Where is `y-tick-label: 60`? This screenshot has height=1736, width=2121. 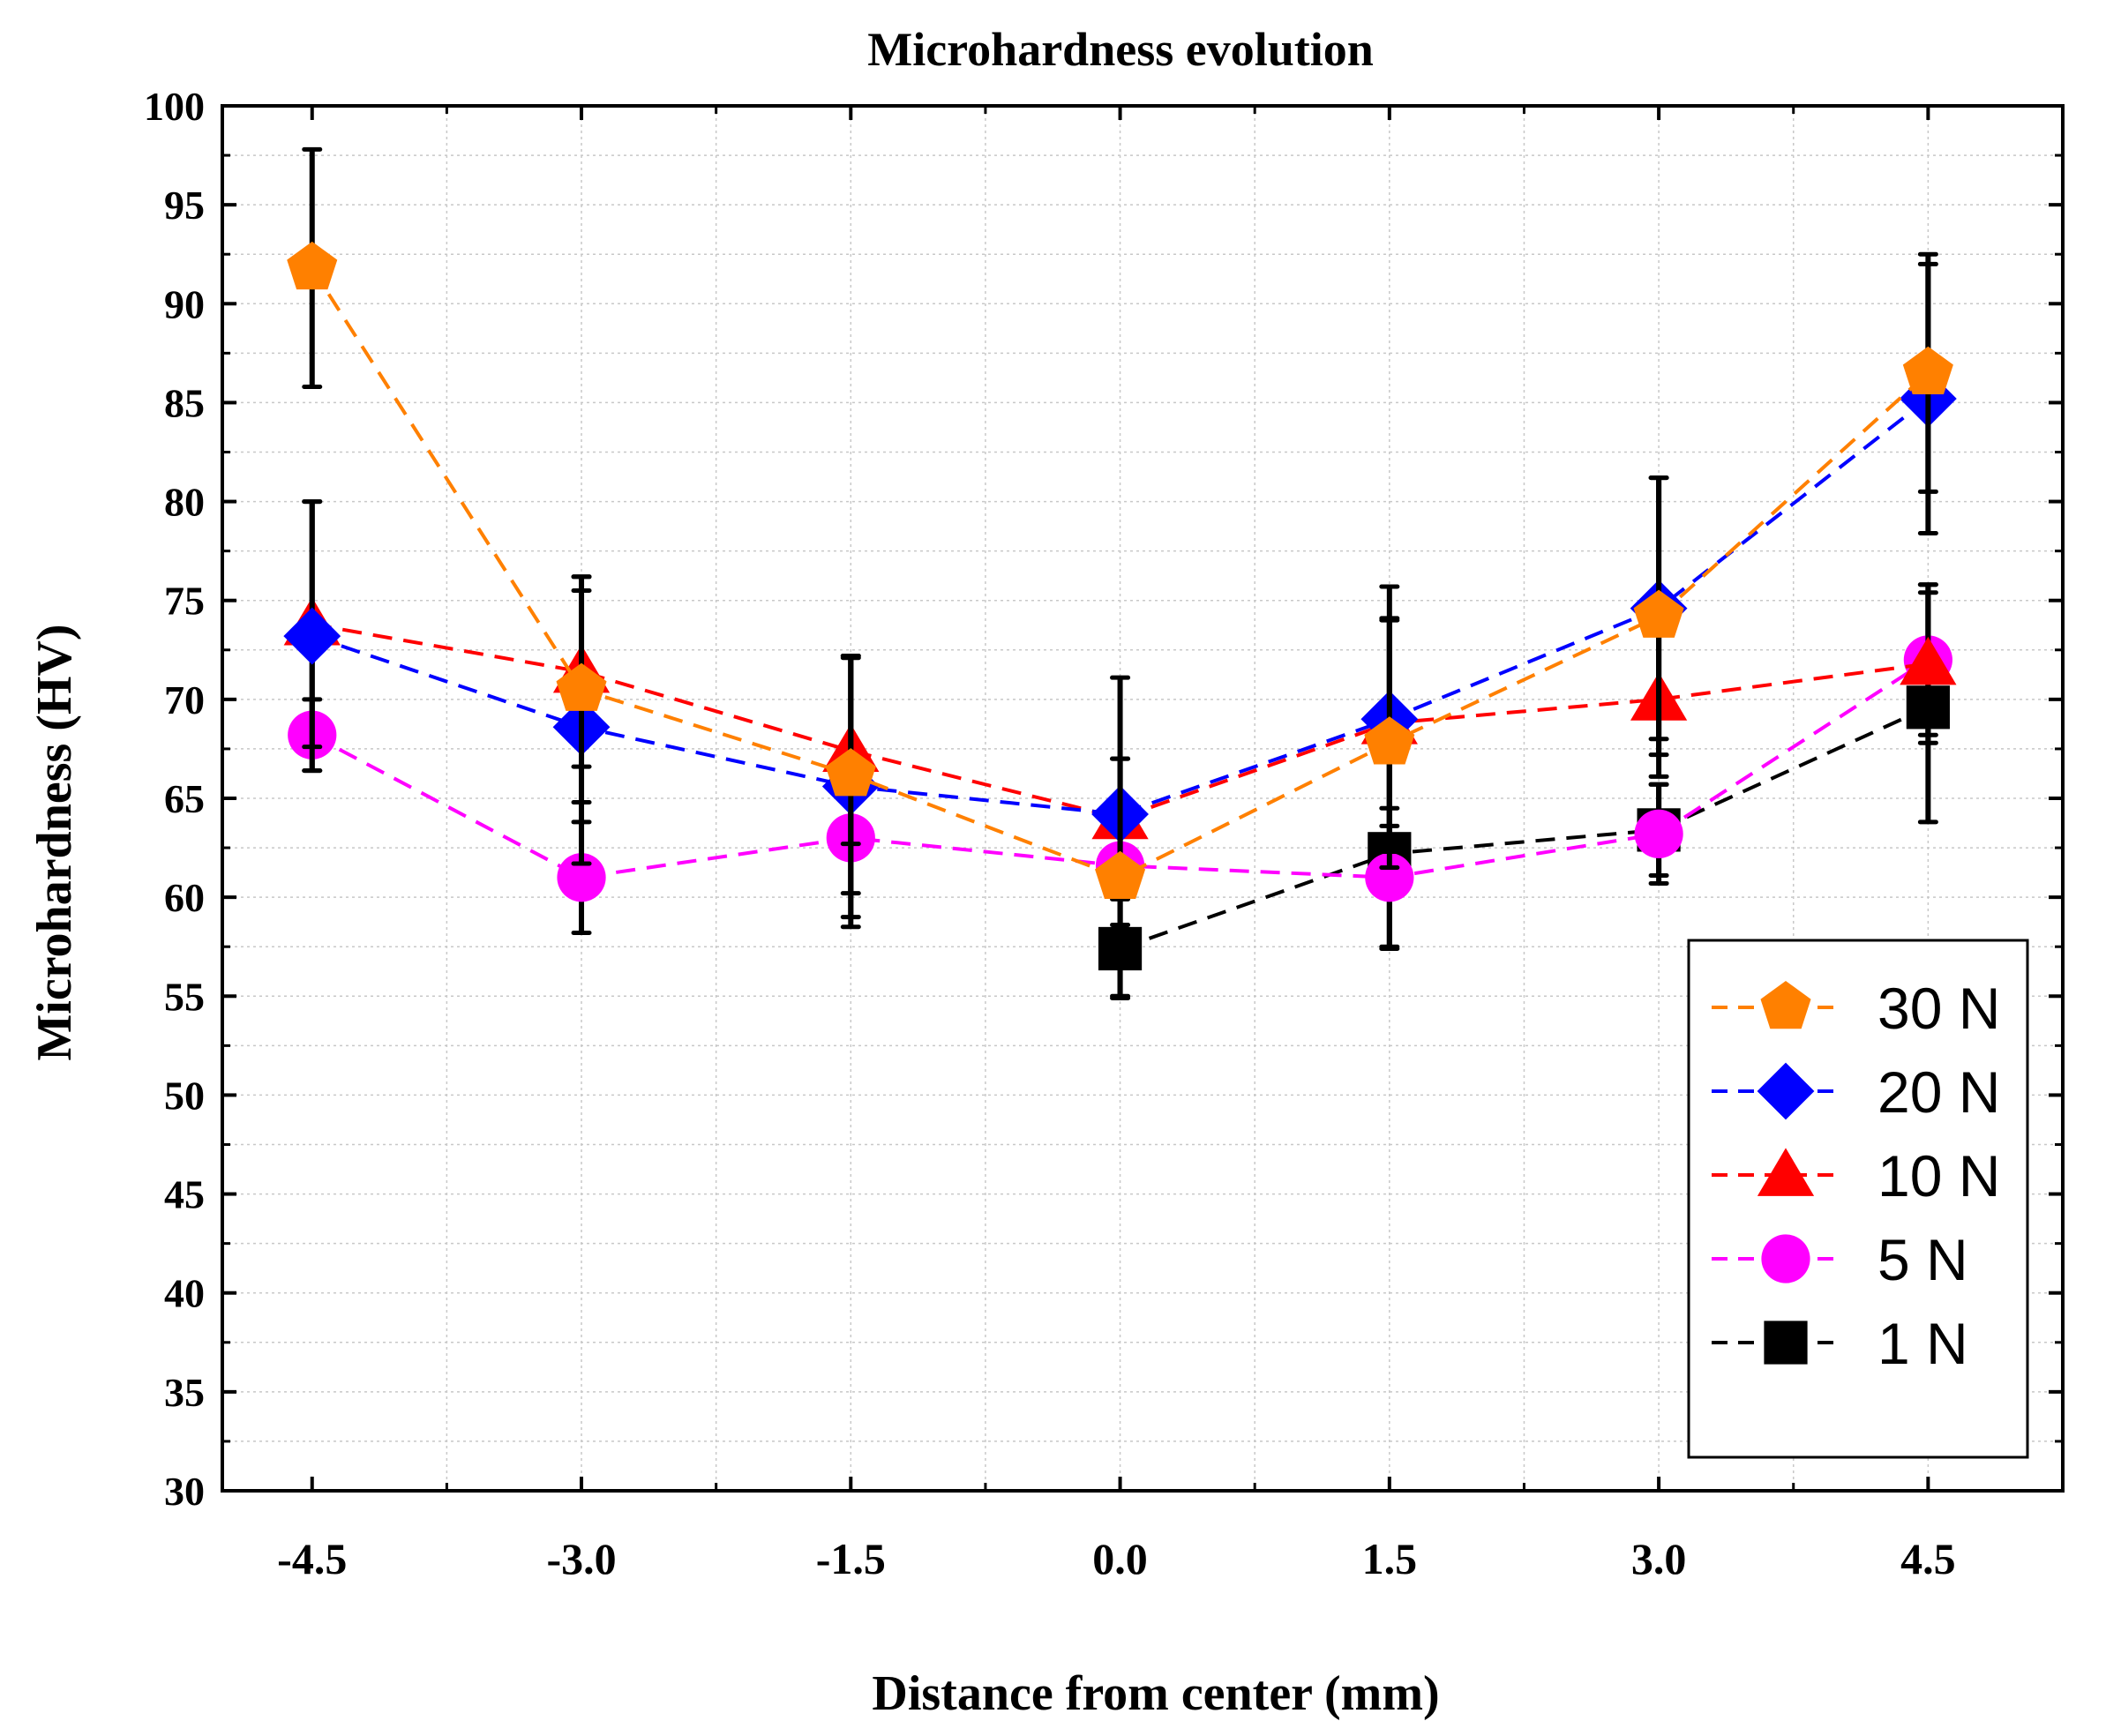 y-tick-label: 60 is located at coordinates (184, 897).